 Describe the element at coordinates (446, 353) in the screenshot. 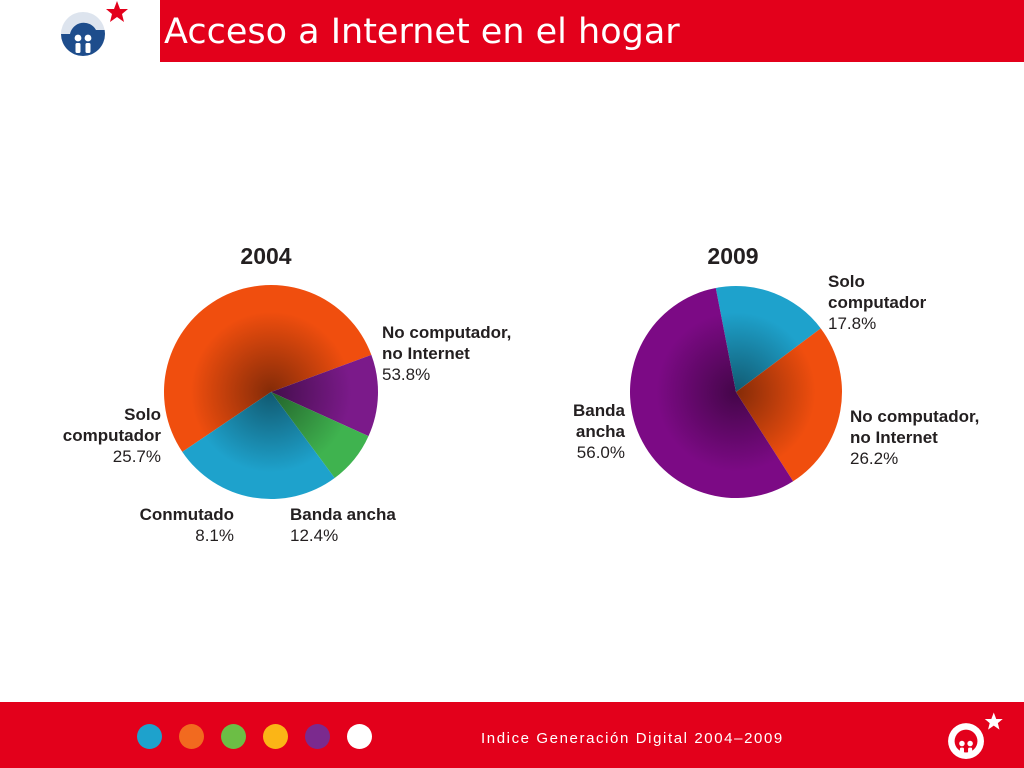

I see `slice-label: No computador, no Internet 53.8%` at that location.